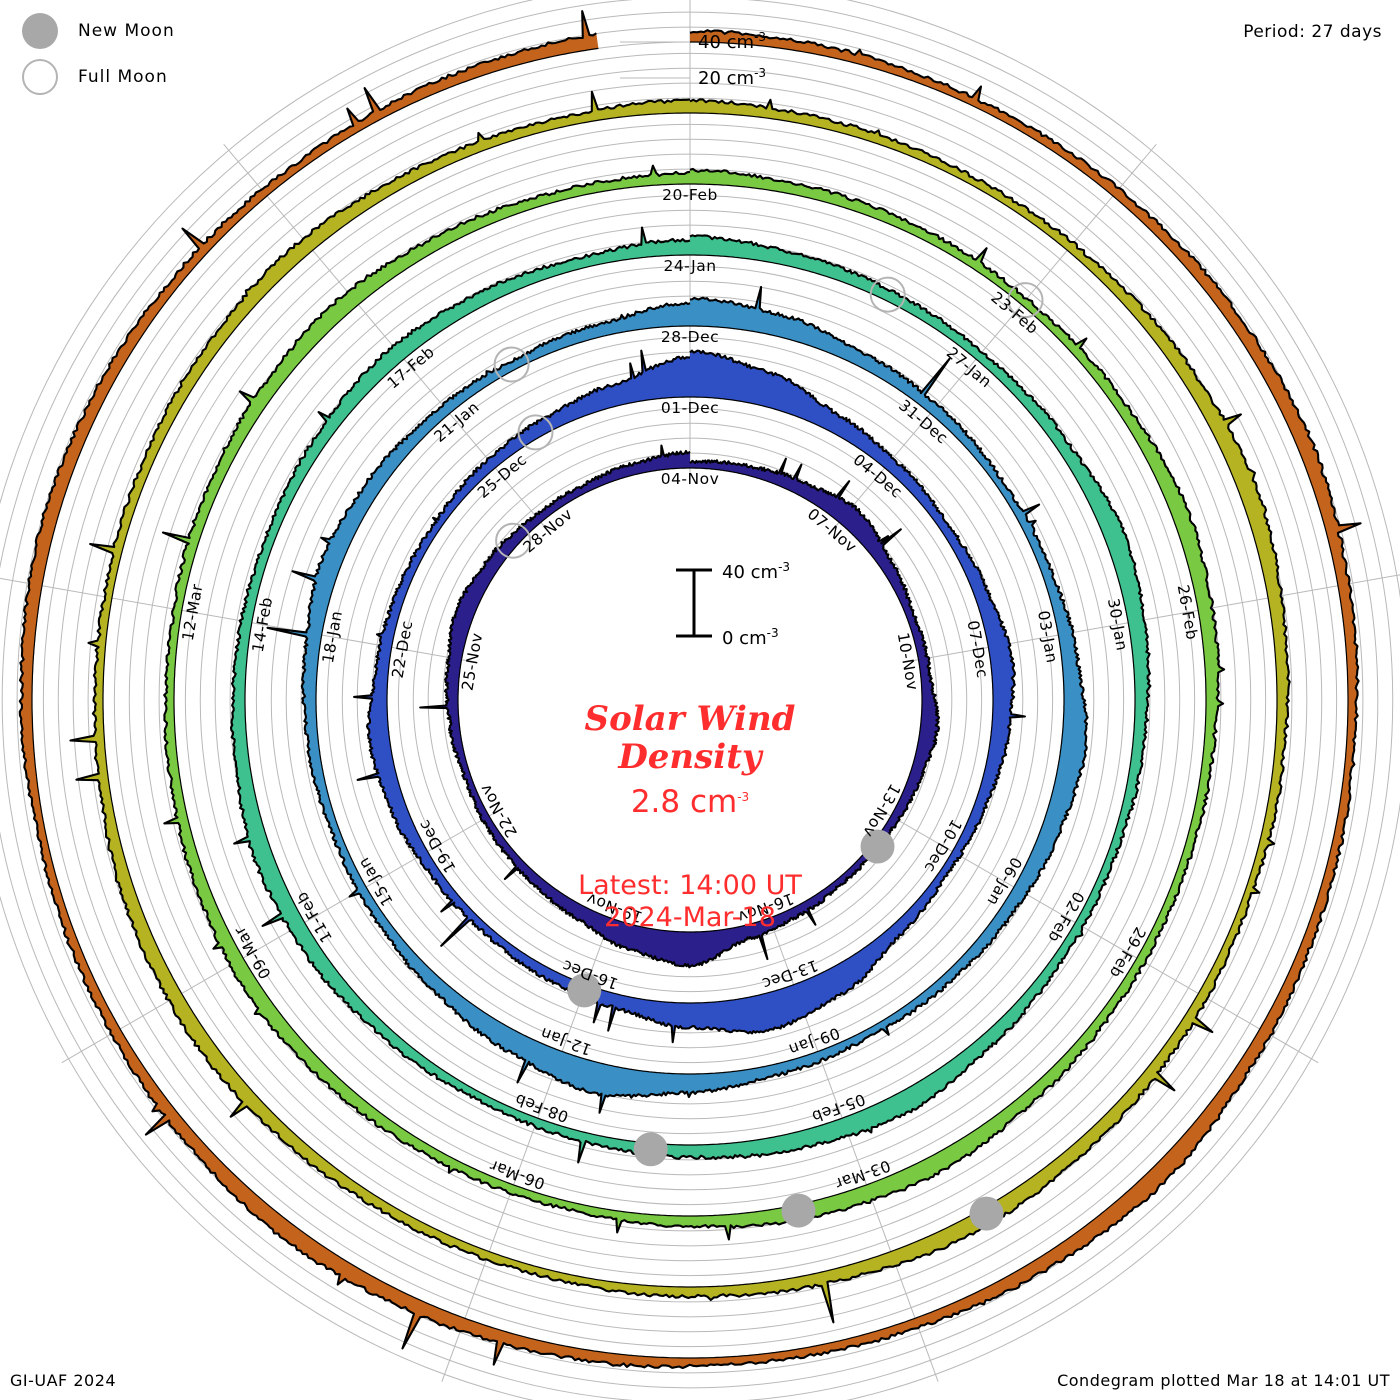  What do you see at coordinates (123, 77) in the screenshot?
I see `legend-label-full-moon: Full Moon` at bounding box center [123, 77].